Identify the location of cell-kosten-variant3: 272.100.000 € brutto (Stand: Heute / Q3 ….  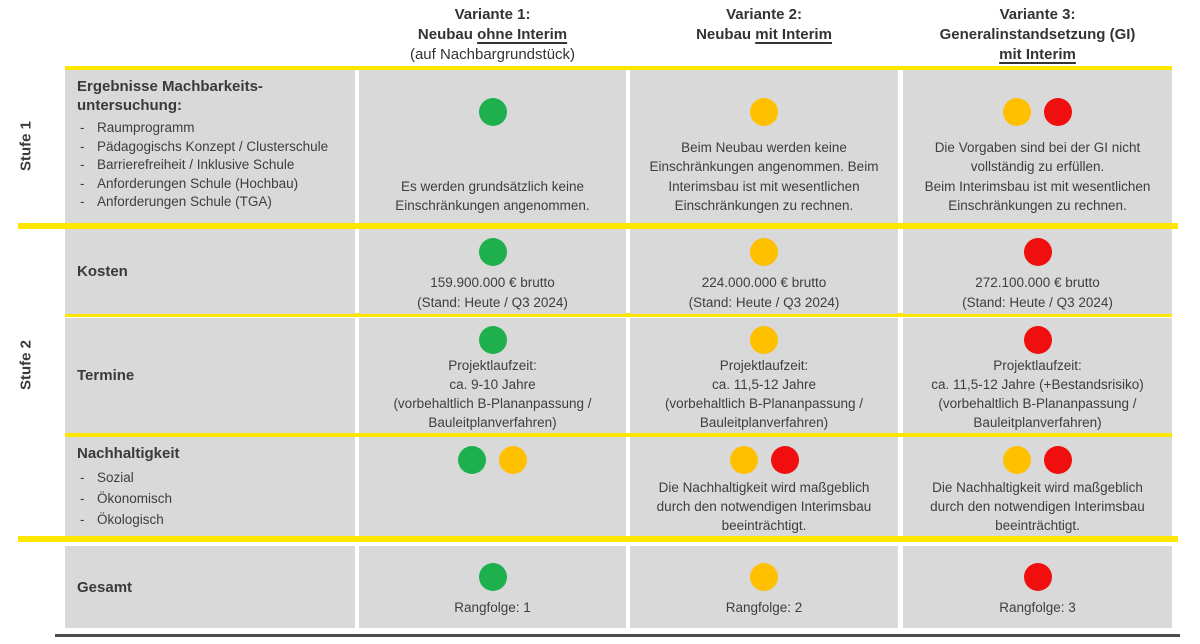
(1037, 271).